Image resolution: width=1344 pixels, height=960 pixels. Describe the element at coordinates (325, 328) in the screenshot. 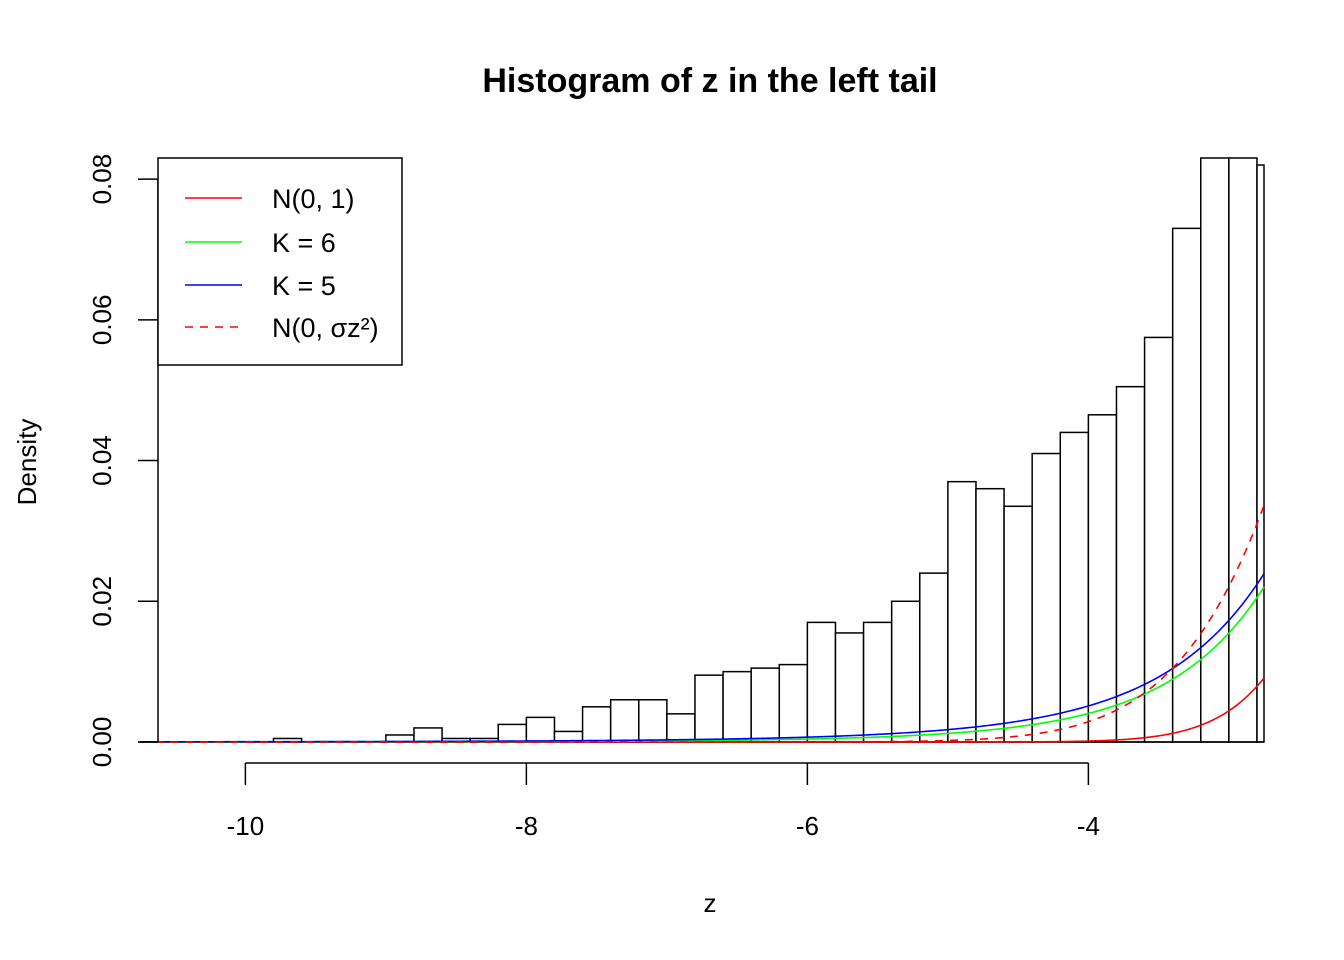

I see `legend-label-normal-sigma: N(0, σz²)` at that location.